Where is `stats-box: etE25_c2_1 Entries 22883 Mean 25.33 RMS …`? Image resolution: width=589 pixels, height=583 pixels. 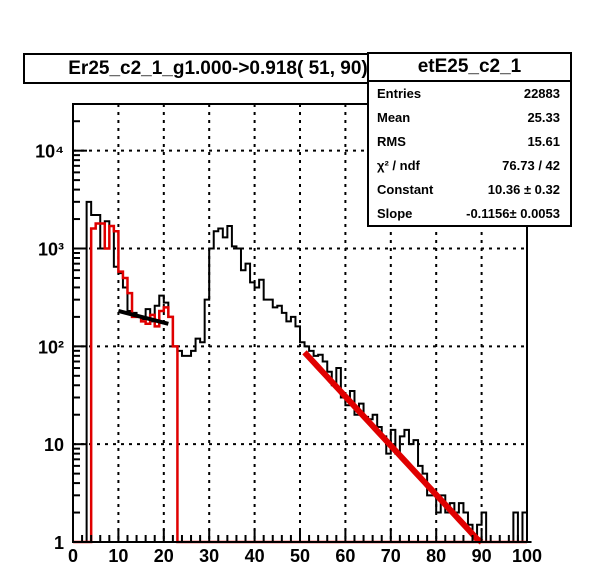 stats-box: etE25_c2_1 Entries 22883 Mean 25.33 RMS … is located at coordinates (469, 139).